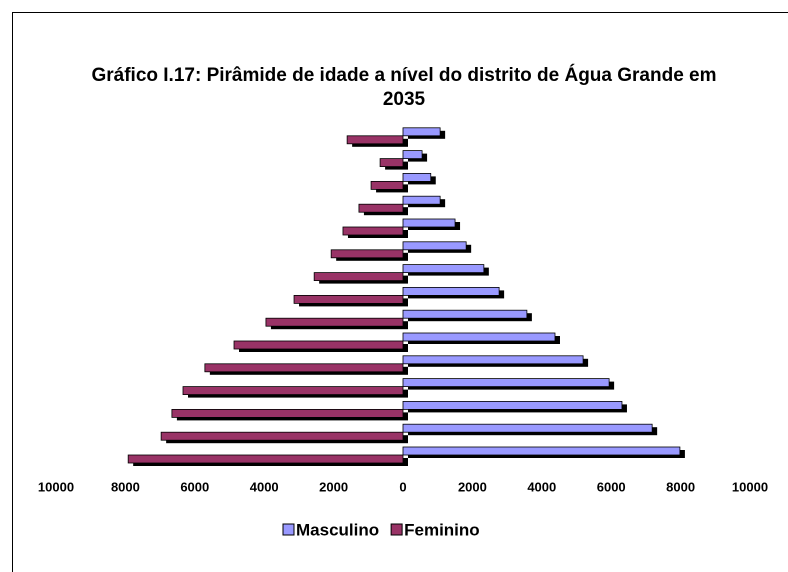 The image size is (788, 572). What do you see at coordinates (402, 486) in the screenshot?
I see `x-tick-label: 0` at bounding box center [402, 486].